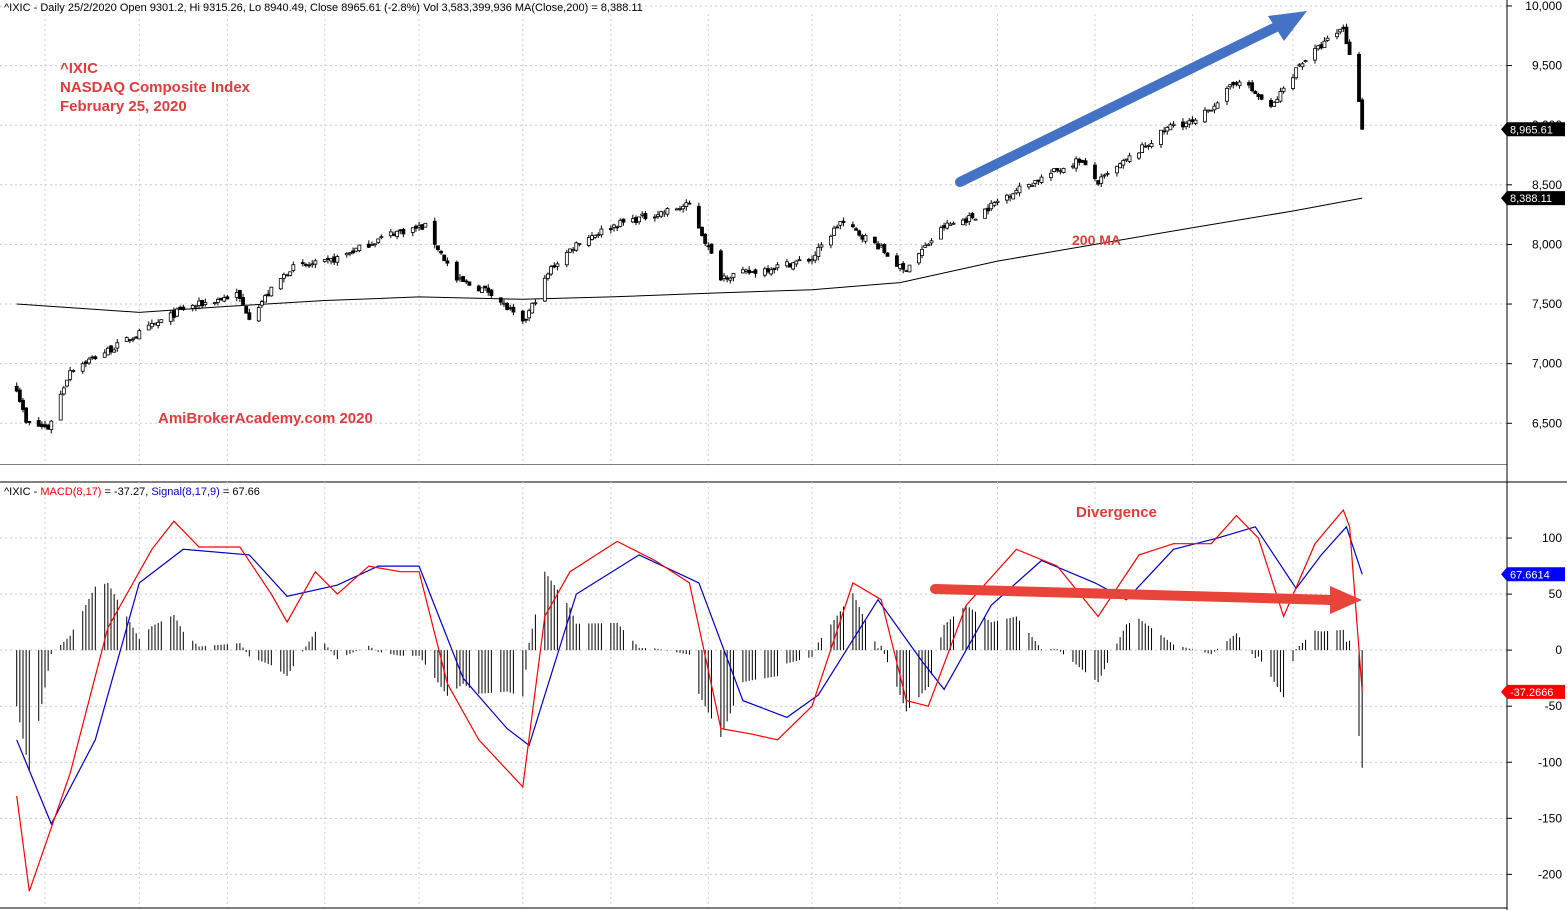 The width and height of the screenshot is (1567, 910). I want to click on macd-header-signal-value: = 67.66, so click(240, 492).